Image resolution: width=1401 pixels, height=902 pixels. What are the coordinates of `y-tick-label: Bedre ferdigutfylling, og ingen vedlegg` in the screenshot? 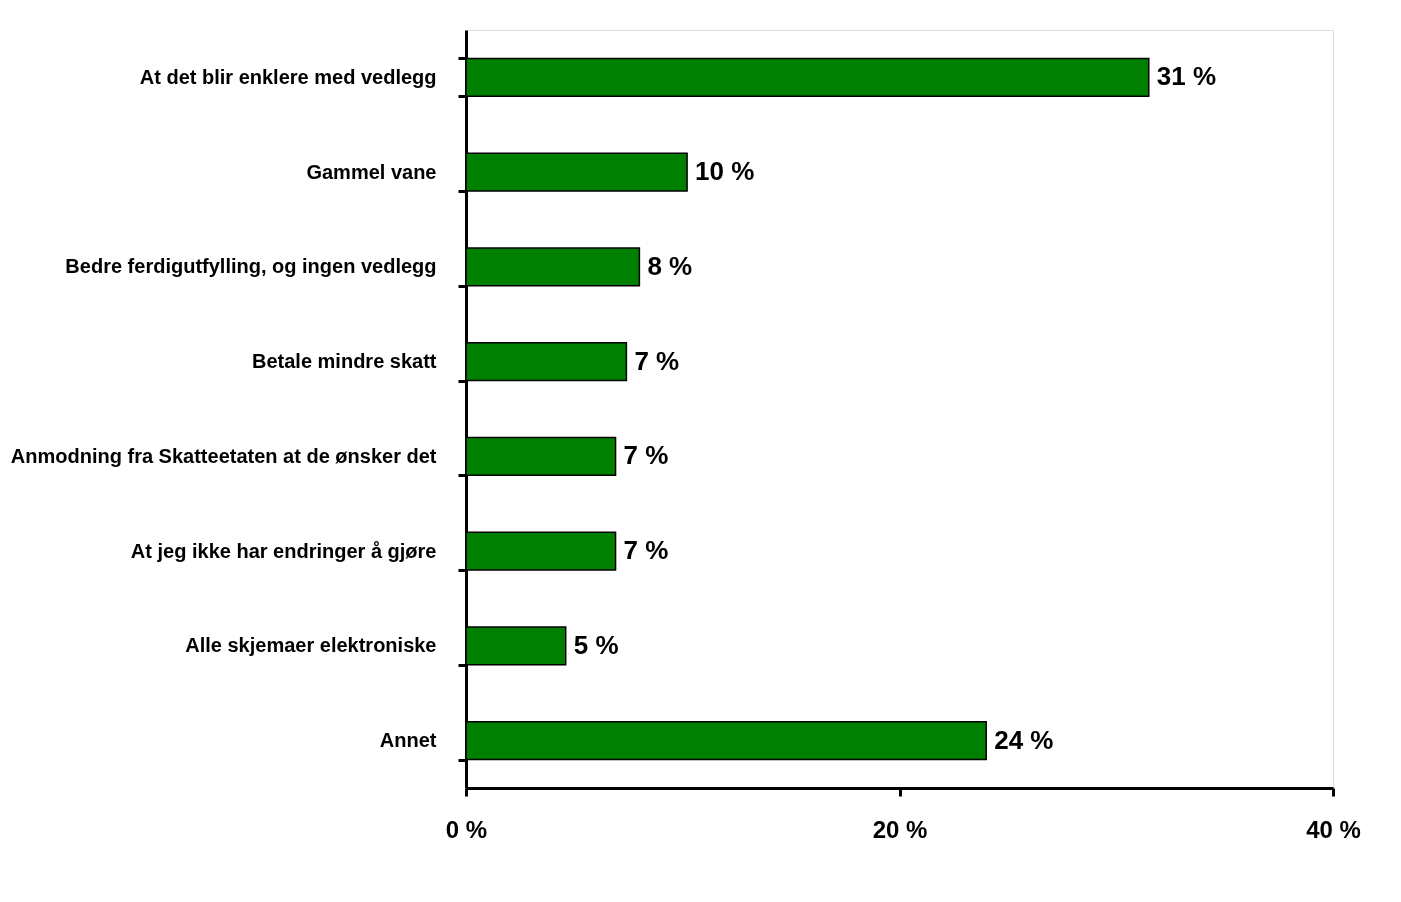 It's located at (251, 266).